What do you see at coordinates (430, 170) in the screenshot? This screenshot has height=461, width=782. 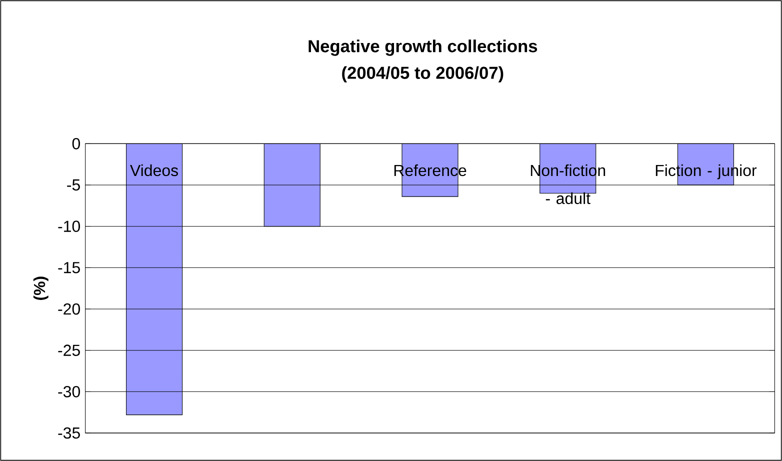 I see `x-tick-label: Reference` at bounding box center [430, 170].